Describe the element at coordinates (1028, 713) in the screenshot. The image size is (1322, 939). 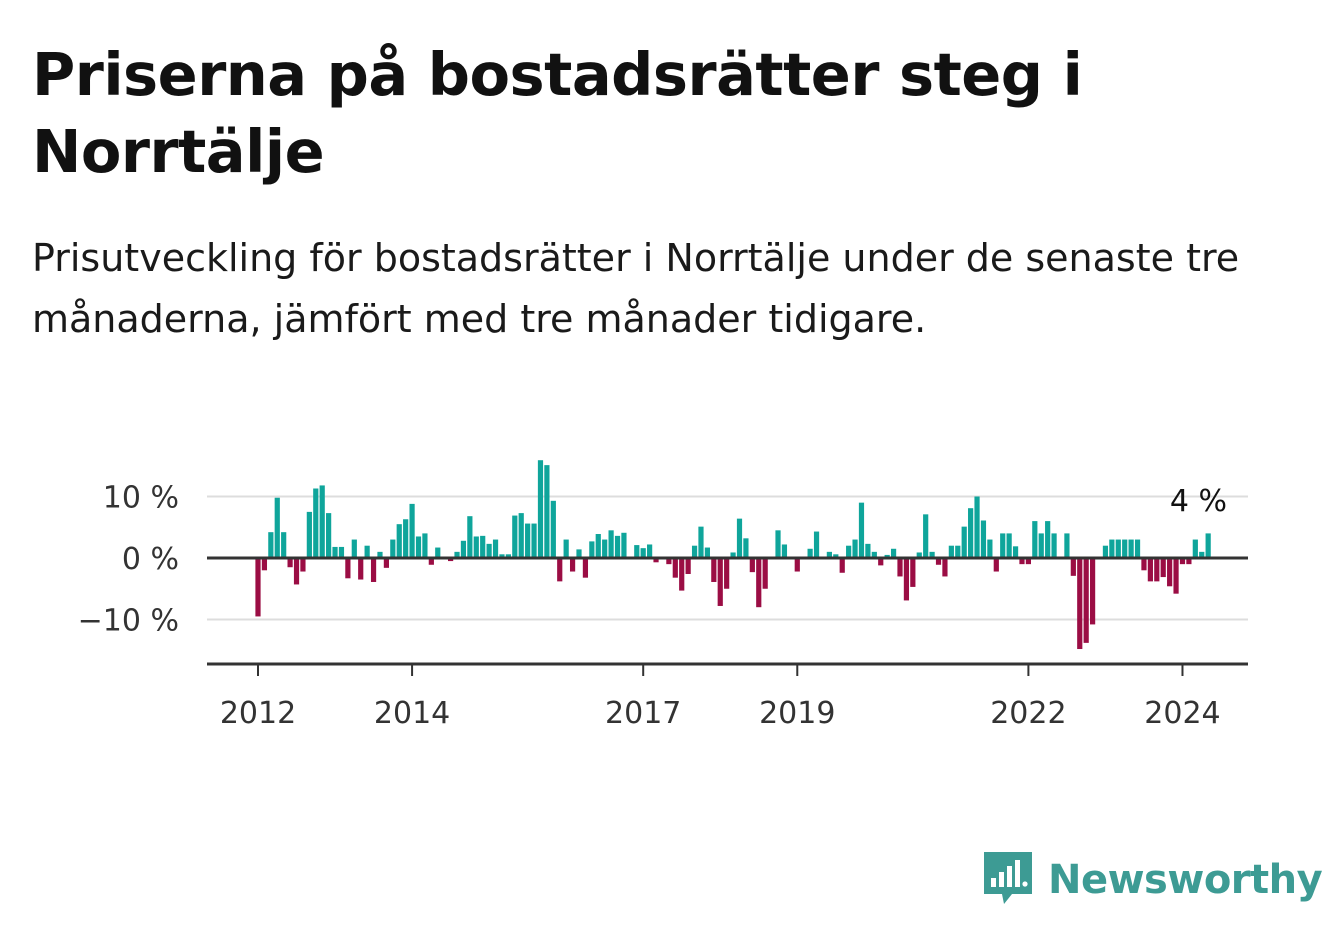
I see `x-tick-label: 2022` at that location.